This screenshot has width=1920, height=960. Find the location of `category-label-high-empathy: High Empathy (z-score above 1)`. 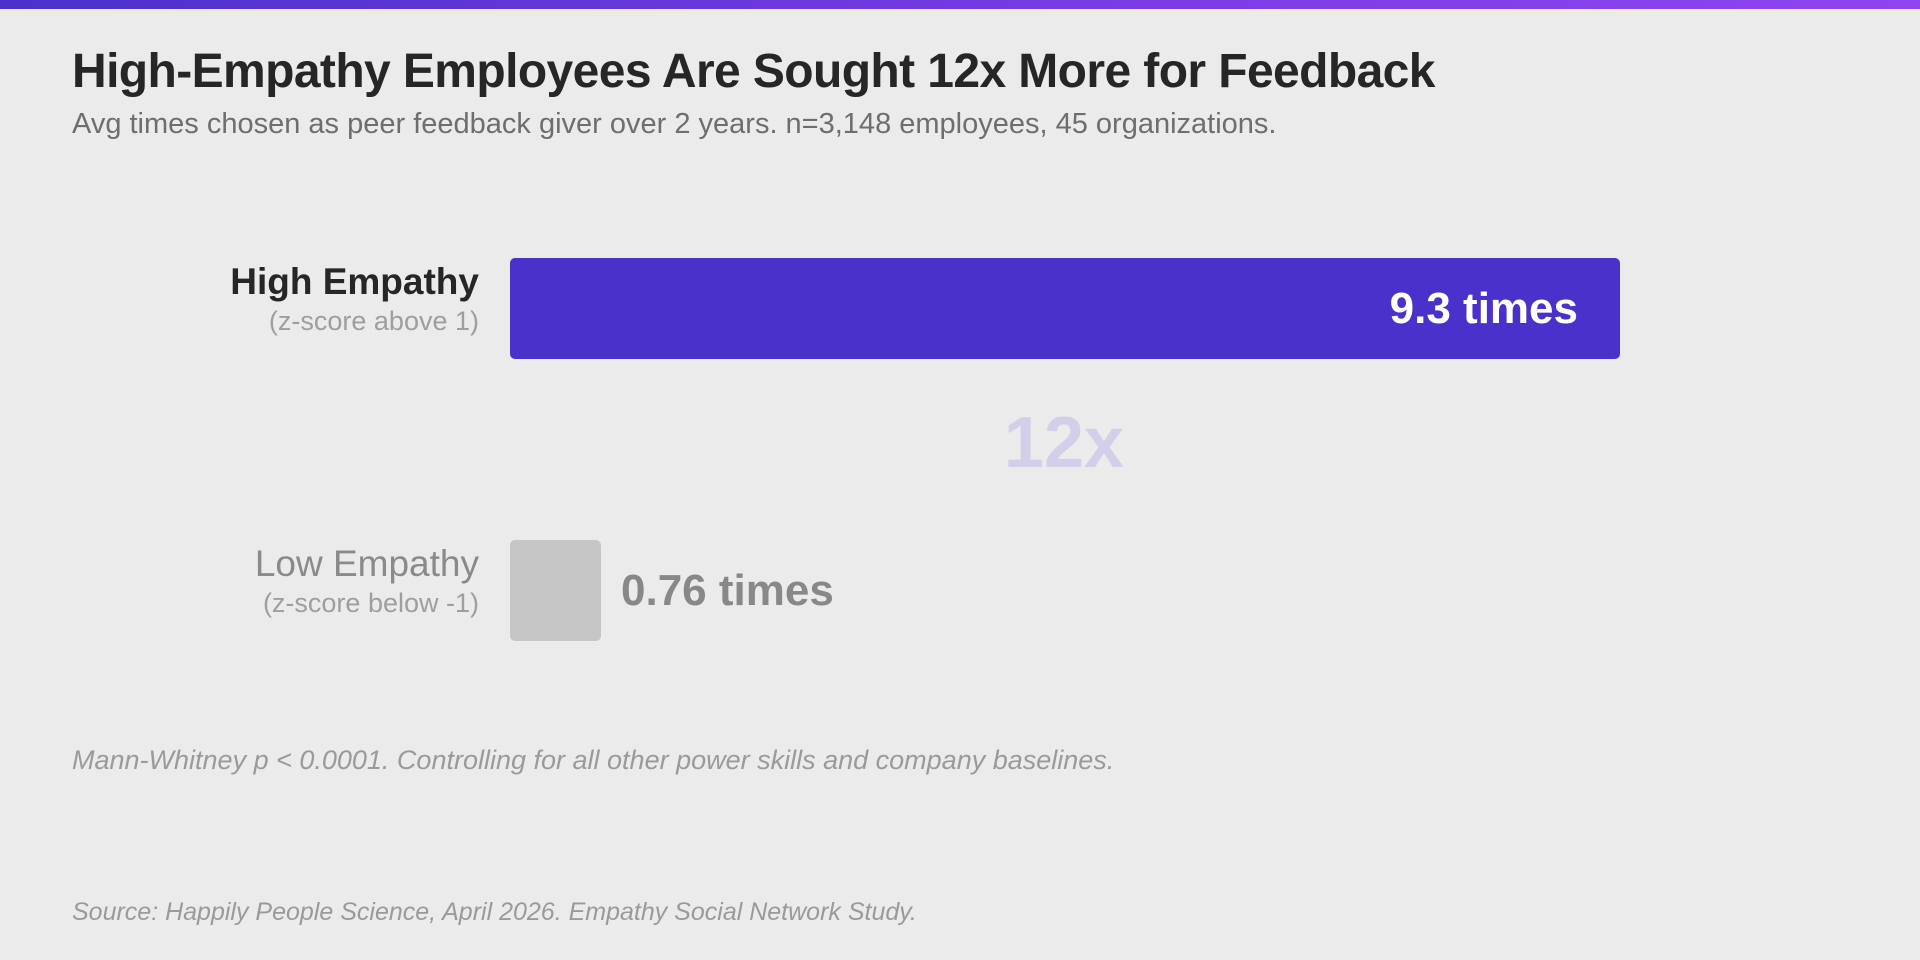

category-label-high-empathy: High Empathy (z-score above 1) is located at coordinates (354, 299).